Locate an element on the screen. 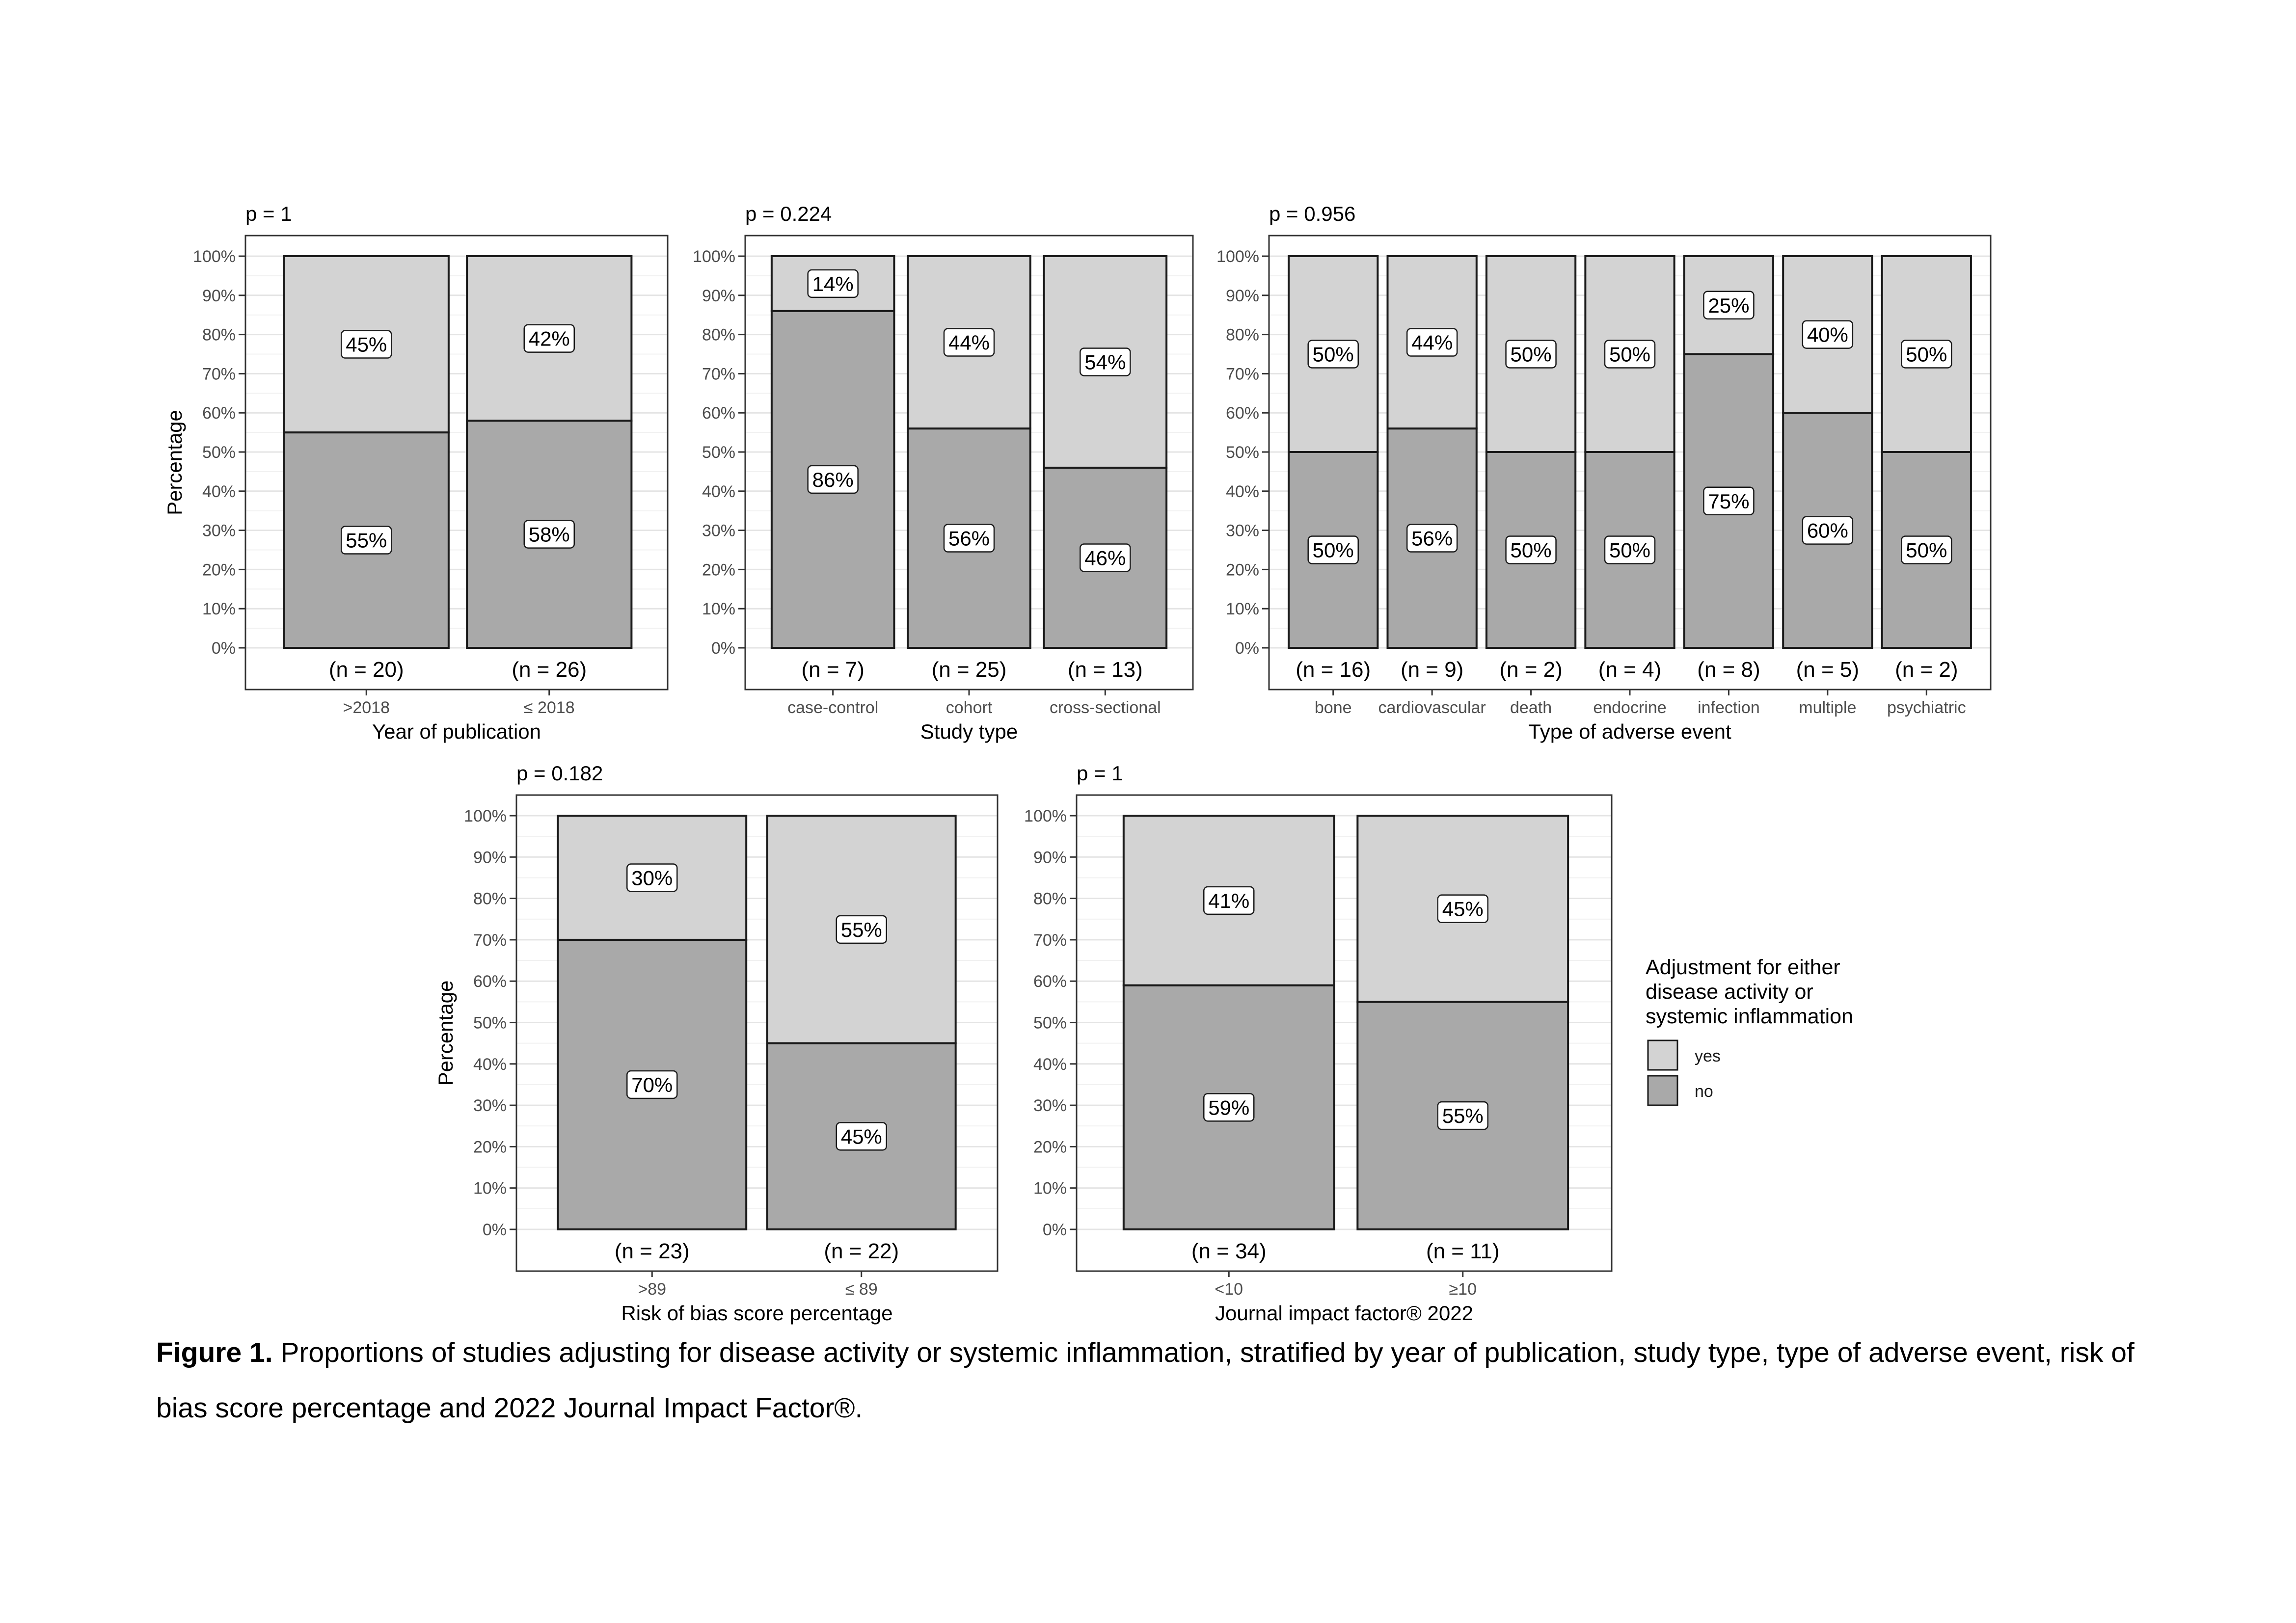 This screenshot has height=1623, width=2296. y-tick-label: 70% is located at coordinates (718, 374).